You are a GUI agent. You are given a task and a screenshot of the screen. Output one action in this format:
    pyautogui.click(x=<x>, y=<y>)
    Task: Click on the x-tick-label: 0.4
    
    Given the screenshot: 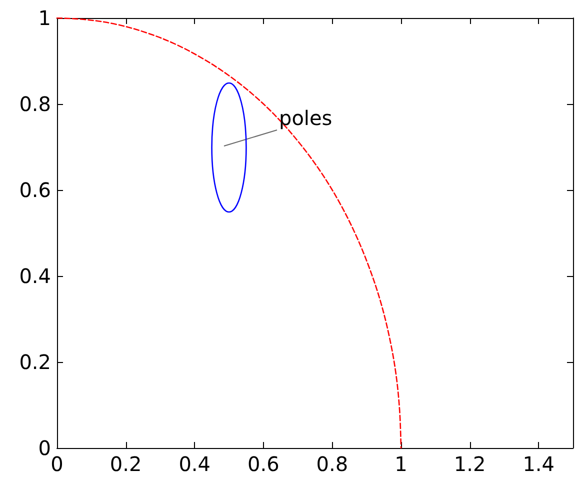 What is the action you would take?
    pyautogui.click(x=194, y=464)
    